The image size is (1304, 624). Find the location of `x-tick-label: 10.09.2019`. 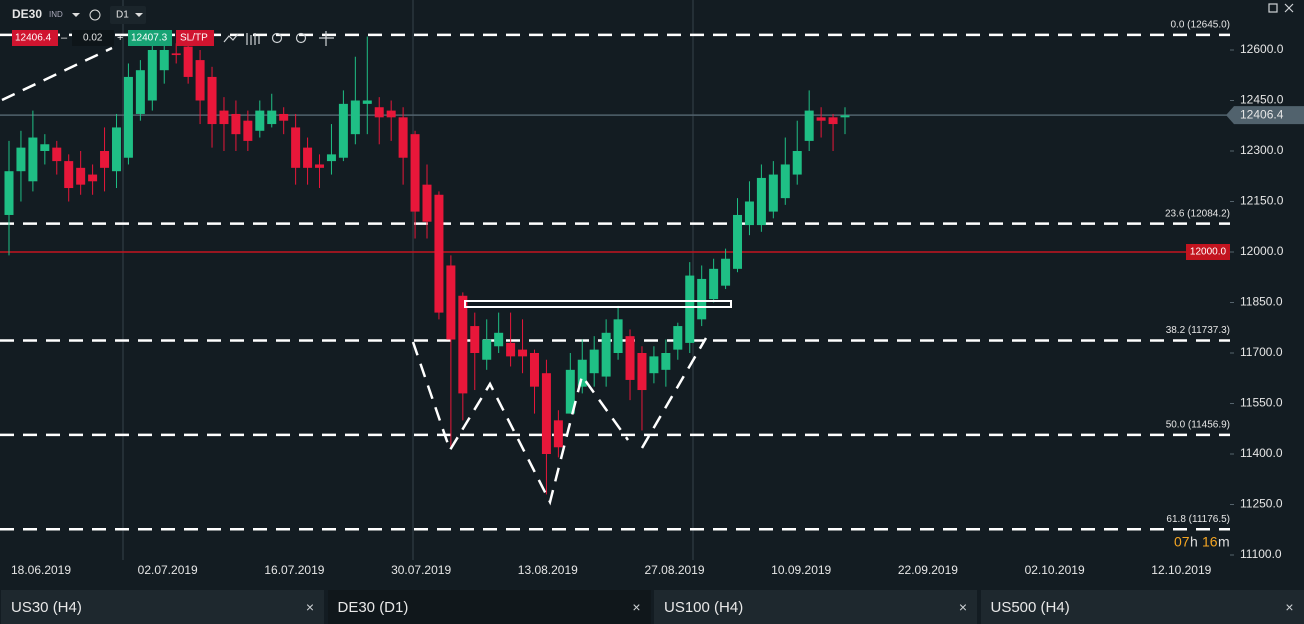

x-tick-label: 10.09.2019 is located at coordinates (801, 570).